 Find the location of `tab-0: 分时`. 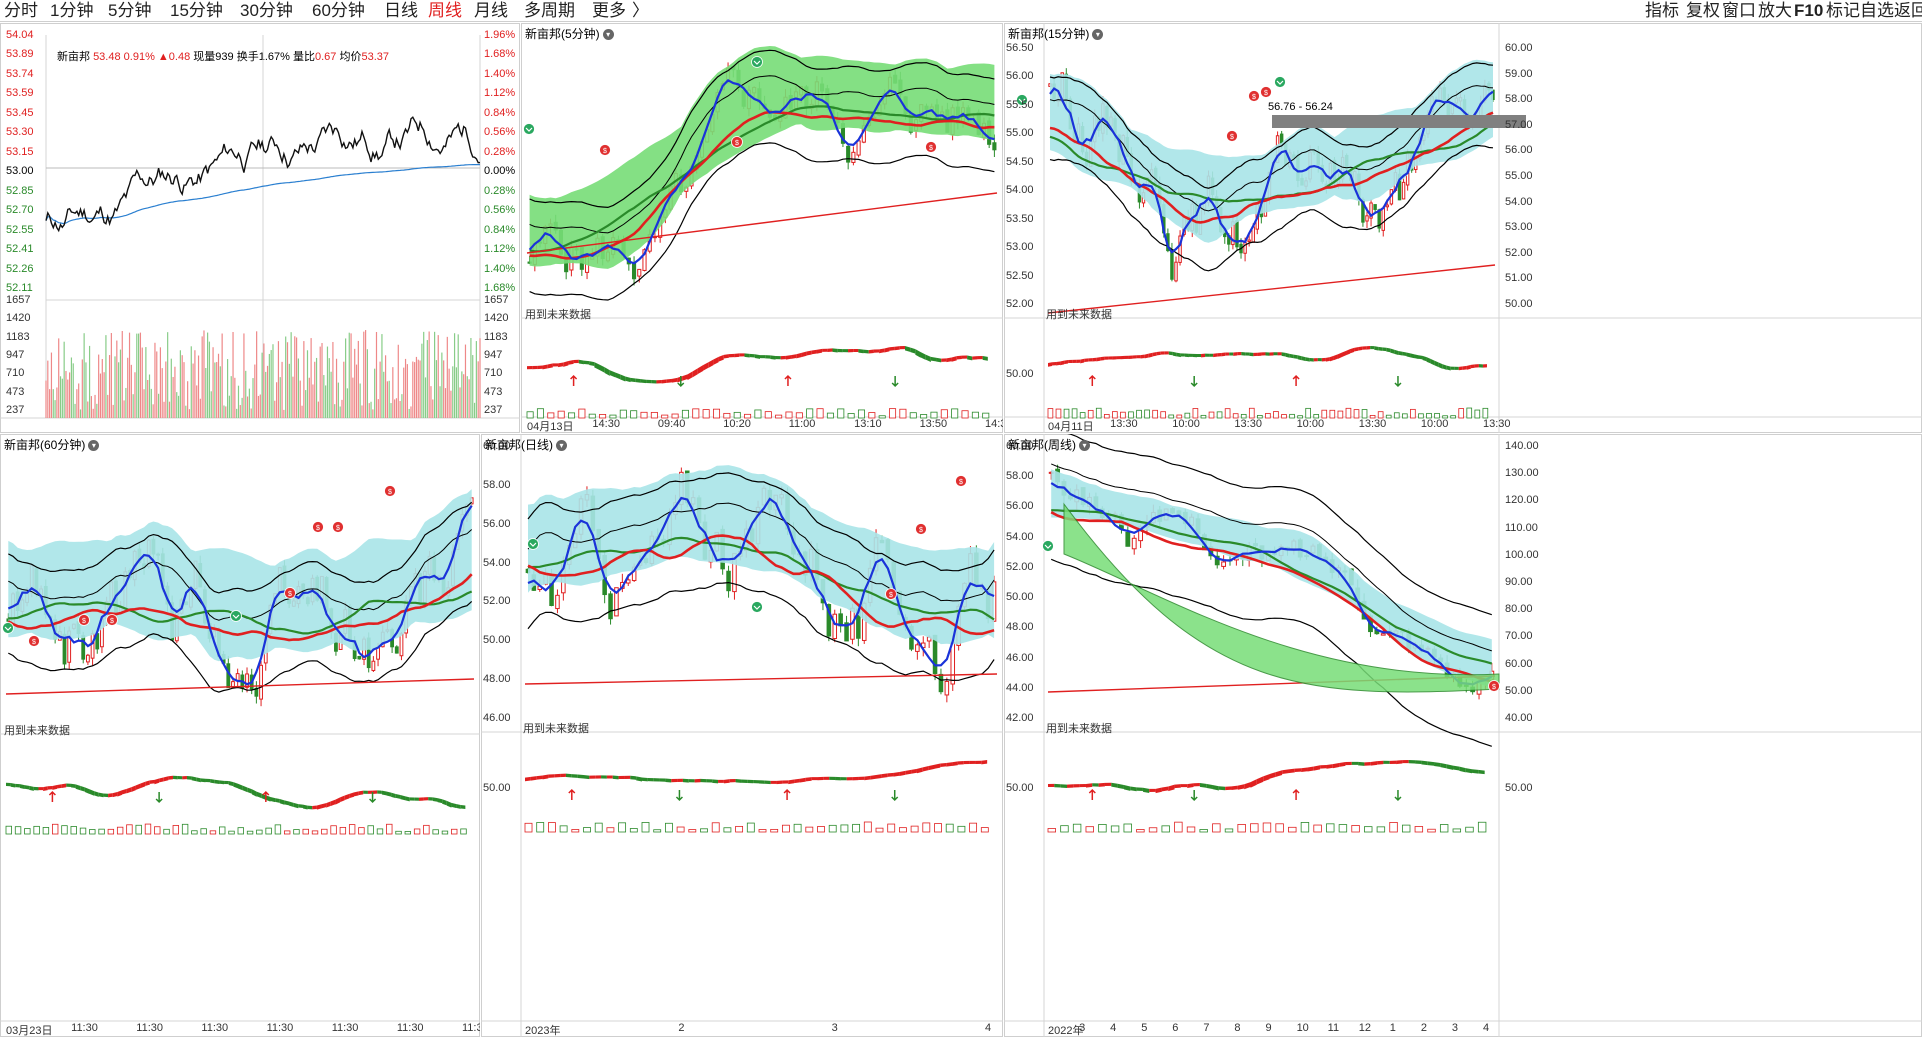

tab-0: 分时 is located at coordinates (21, 10).